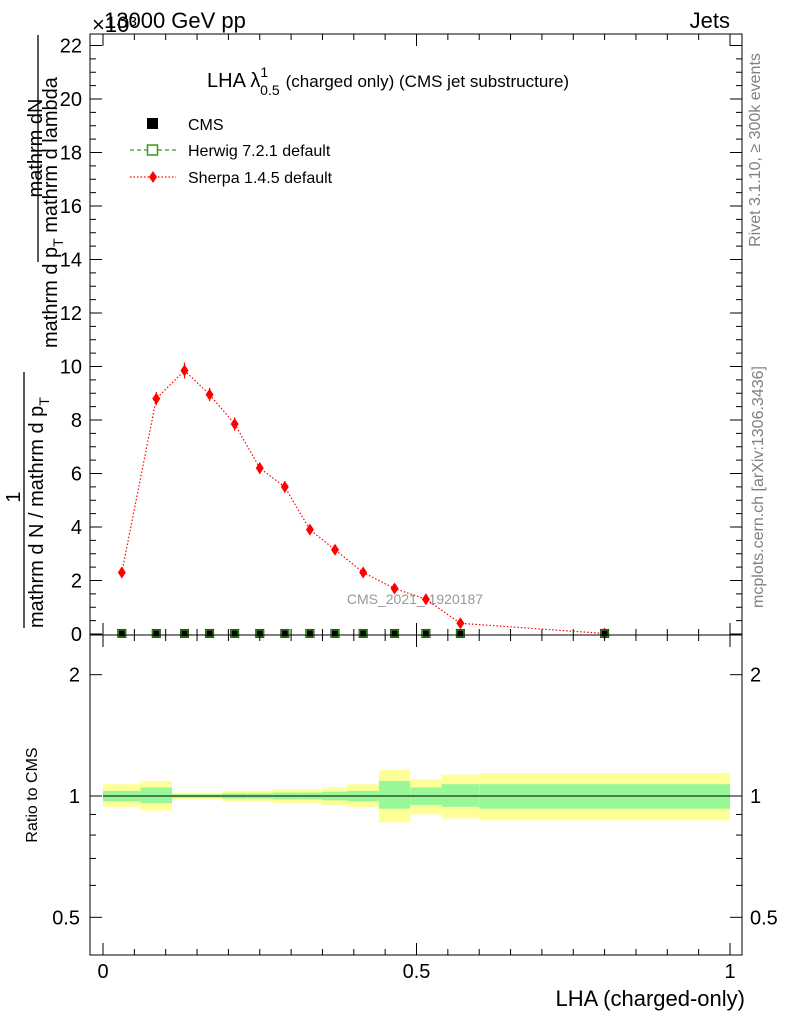 This screenshot has height=1024, width=786. Describe the element at coordinates (650, 998) in the screenshot. I see `x-axis-label: LHA (charged-only)` at that location.